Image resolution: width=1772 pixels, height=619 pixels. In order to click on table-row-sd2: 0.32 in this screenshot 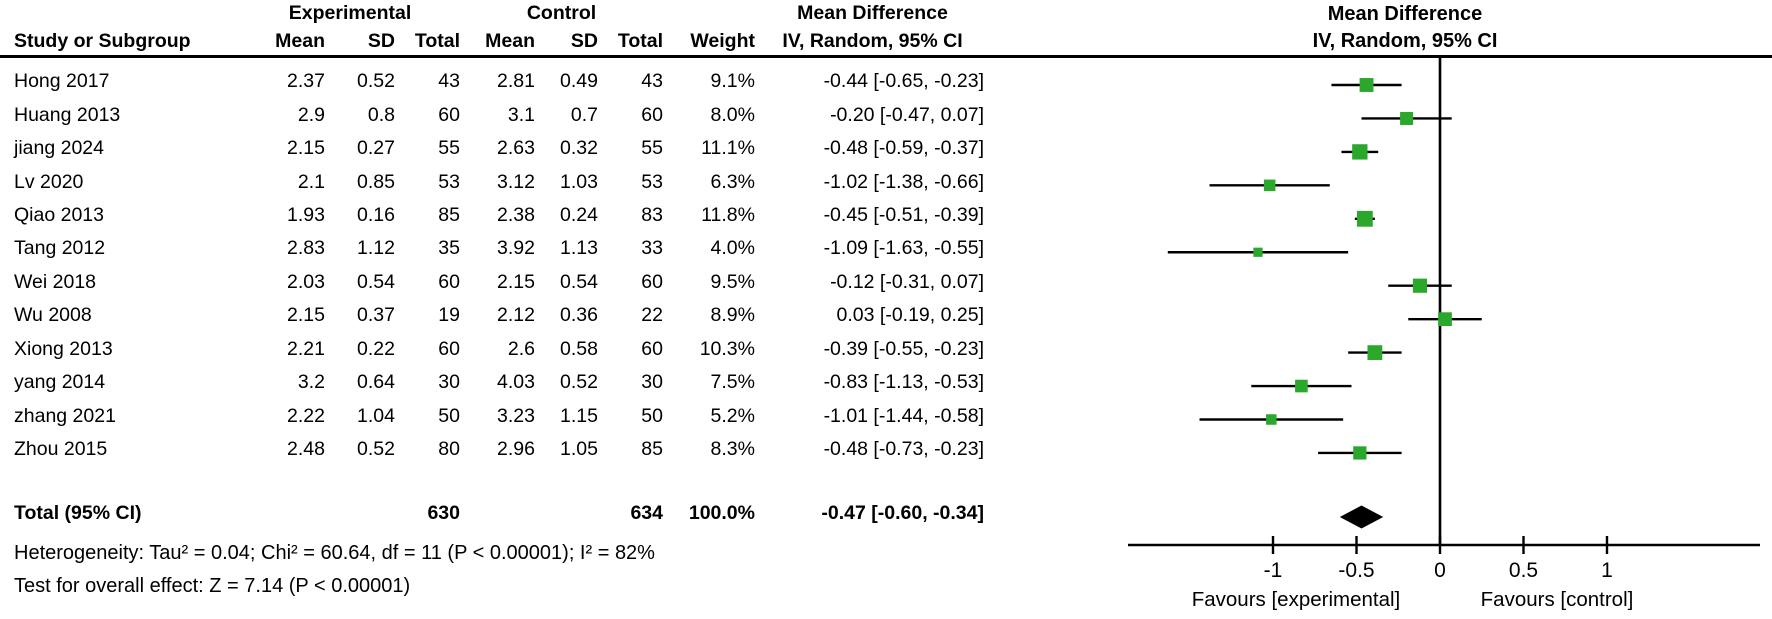, I will do `click(579, 148)`.